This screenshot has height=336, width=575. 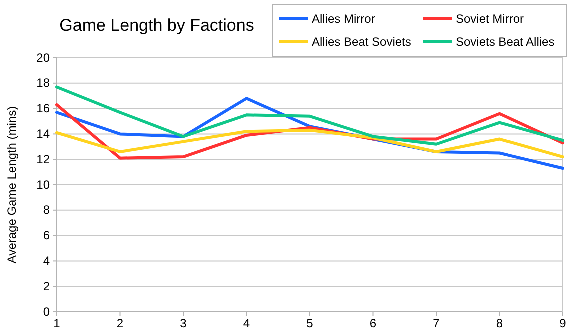 What do you see at coordinates (43, 185) in the screenshot?
I see `y-tick-label: 10` at bounding box center [43, 185].